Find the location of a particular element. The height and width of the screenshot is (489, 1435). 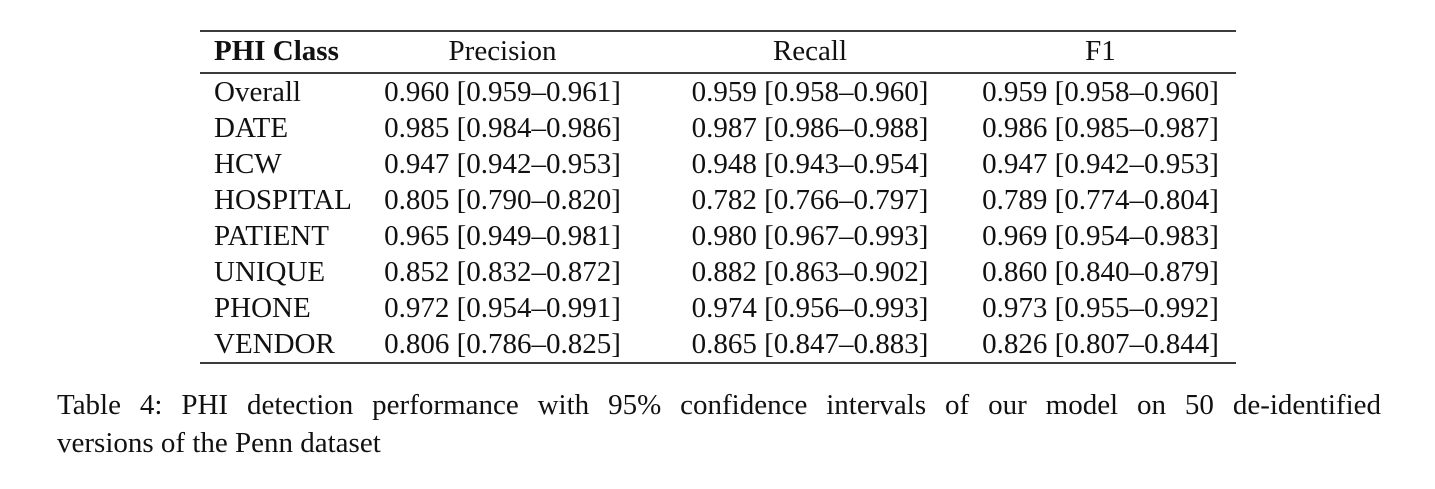

header-phi-class: PHI Class is located at coordinates (276, 51).